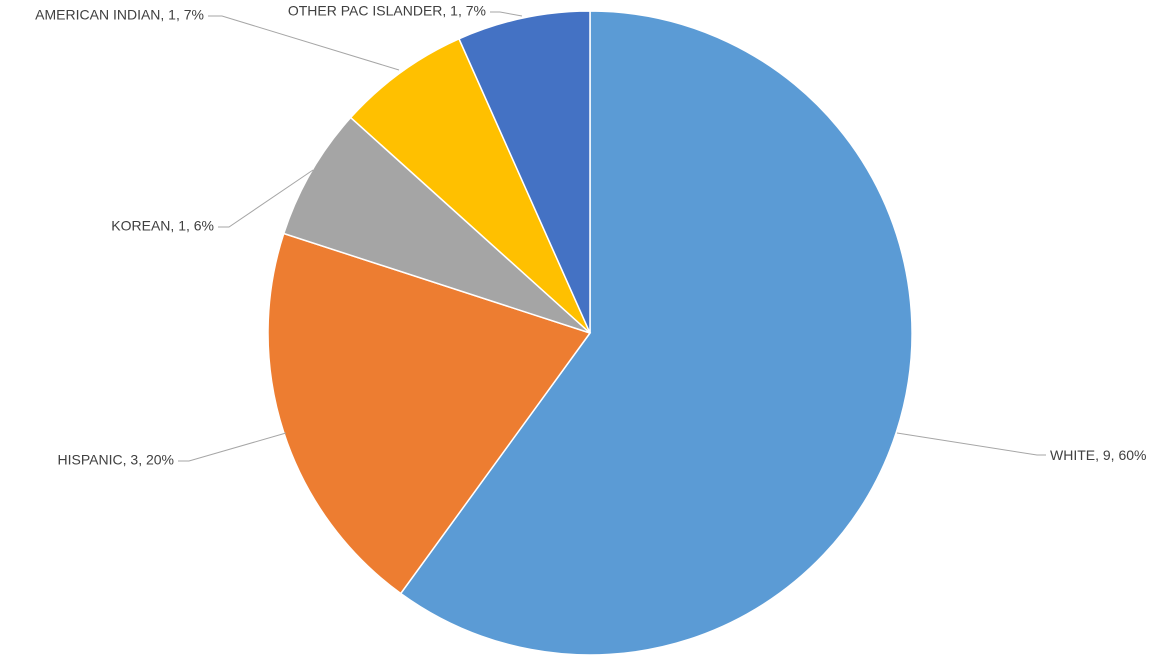 Image resolution: width=1169 pixels, height=658 pixels. I want to click on data-label-korean: KOREAN, 1, 6%, so click(162, 226).